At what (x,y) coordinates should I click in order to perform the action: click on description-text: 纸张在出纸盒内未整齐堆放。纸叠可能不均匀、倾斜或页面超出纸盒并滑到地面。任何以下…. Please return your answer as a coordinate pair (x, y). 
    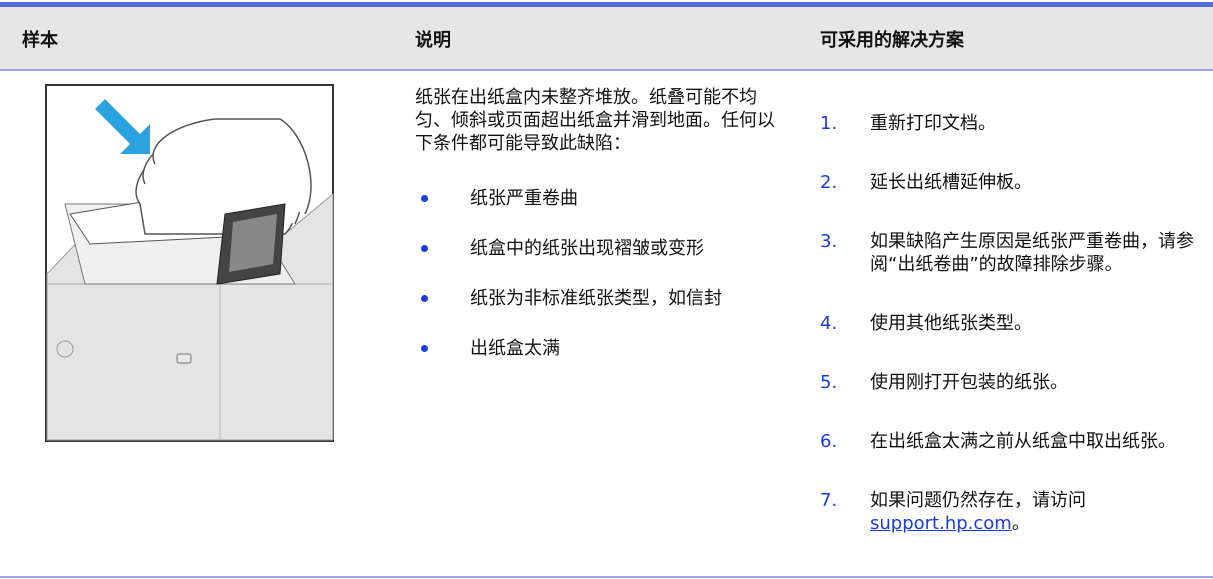
    Looking at the image, I should click on (595, 120).